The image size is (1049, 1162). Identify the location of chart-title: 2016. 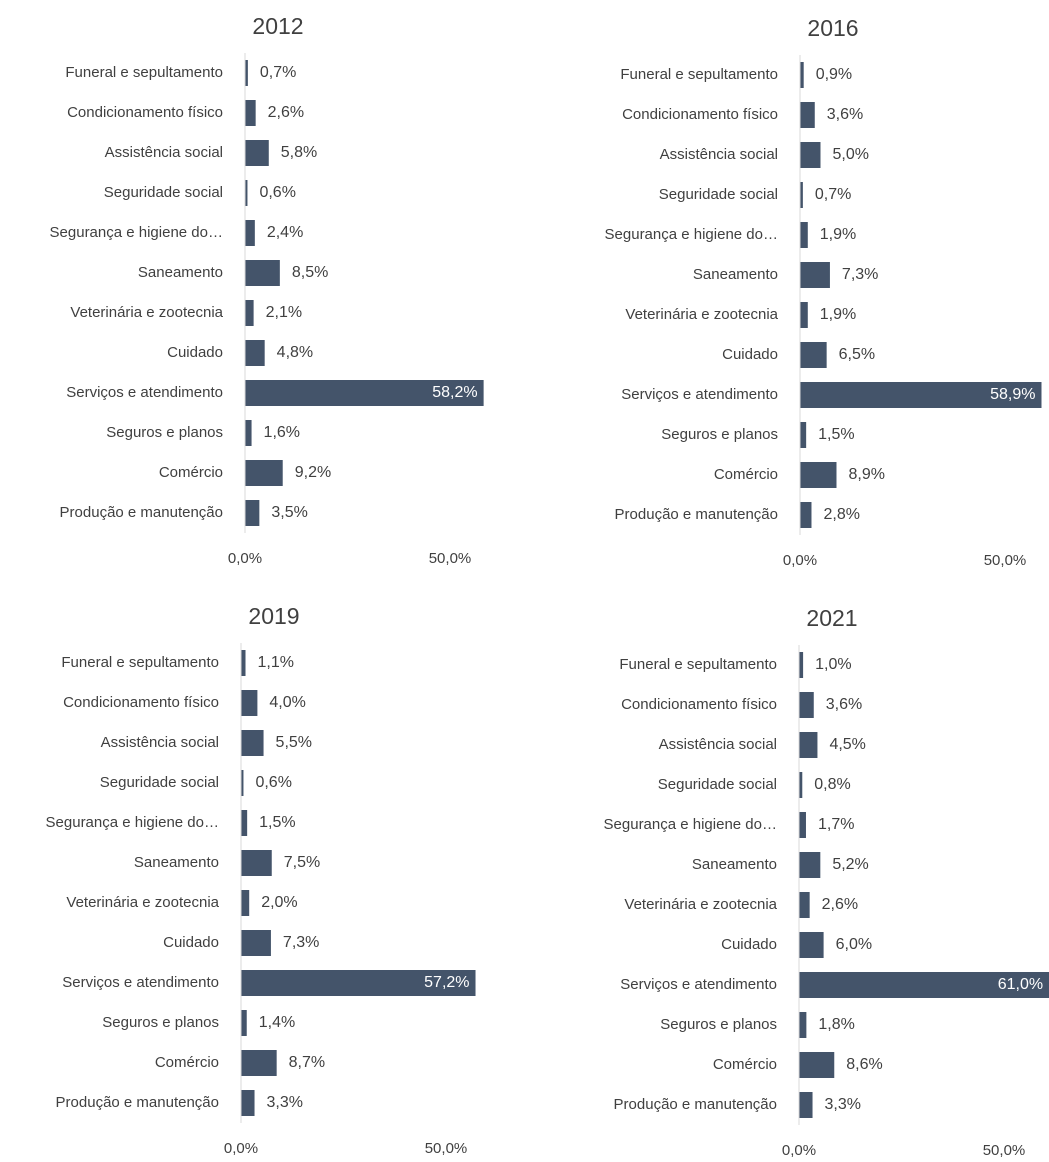
(832, 28).